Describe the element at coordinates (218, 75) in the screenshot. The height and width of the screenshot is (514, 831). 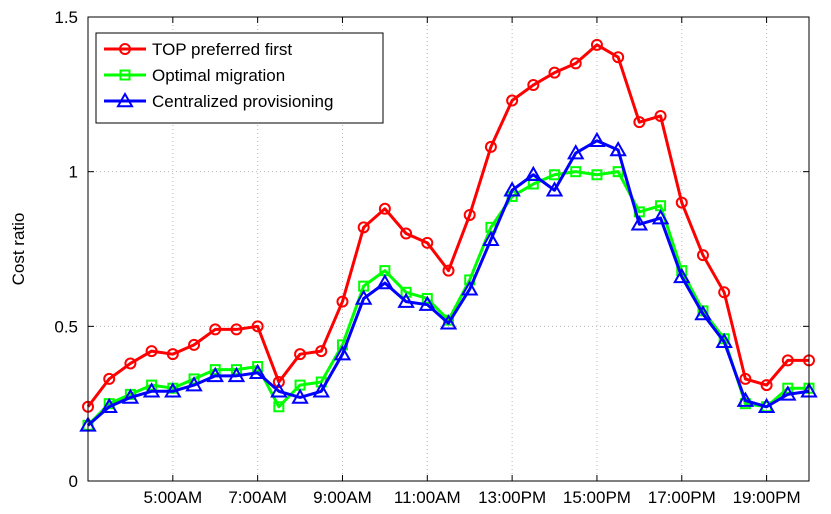
I see `legend-label: Optimal migration` at that location.